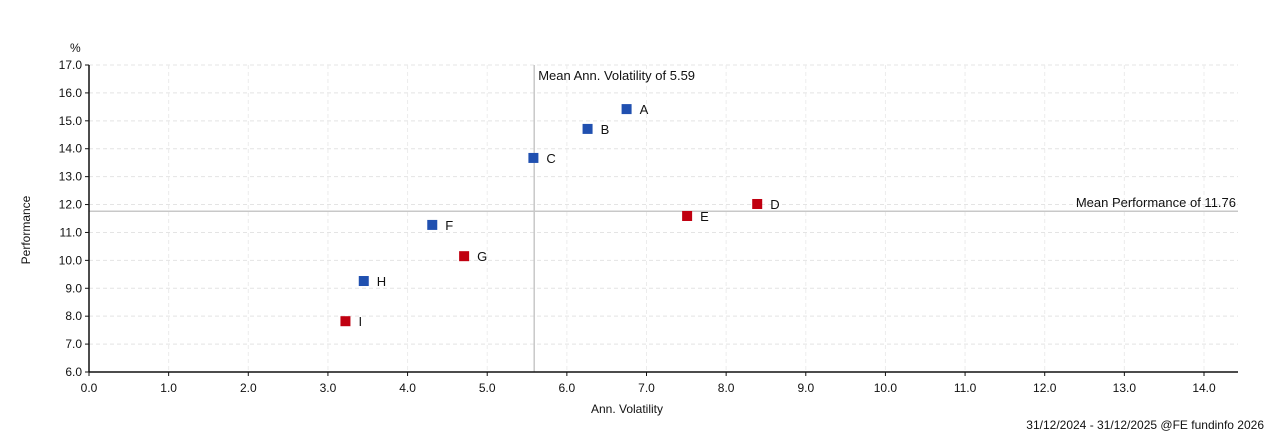 Image resolution: width=1273 pixels, height=441 pixels. What do you see at coordinates (73, 372) in the screenshot?
I see `y-tick-label: 6.0` at bounding box center [73, 372].